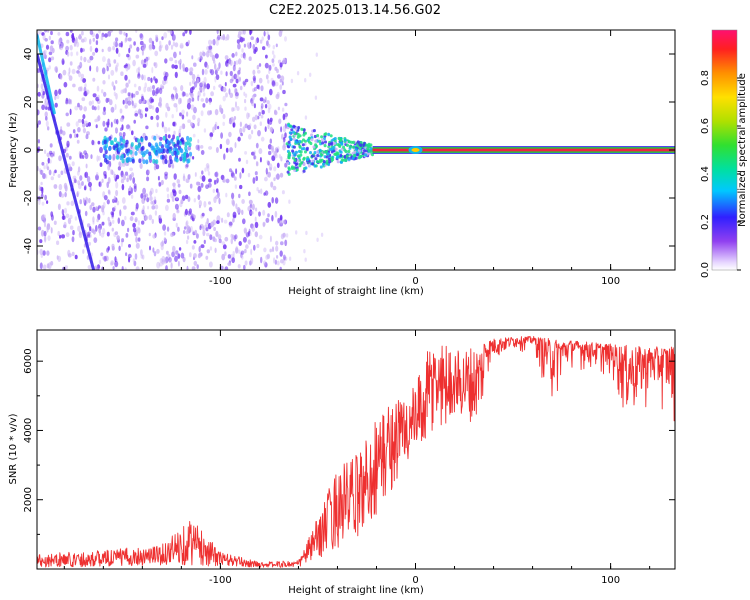  I want to click on heatmap-x-tick-label: -100, so click(220, 281).